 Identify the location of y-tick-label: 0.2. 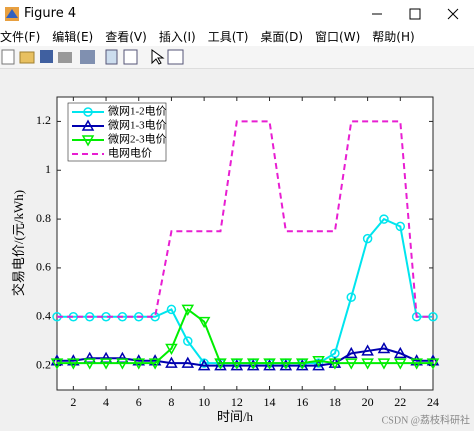
(43, 364).